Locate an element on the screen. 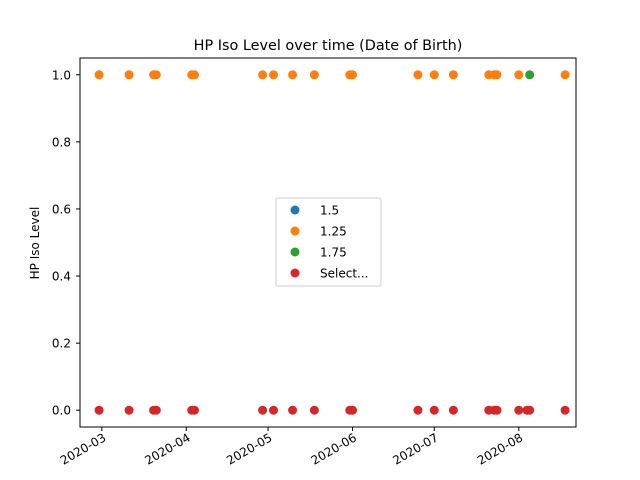  legend-label: 1.75 is located at coordinates (333, 253).